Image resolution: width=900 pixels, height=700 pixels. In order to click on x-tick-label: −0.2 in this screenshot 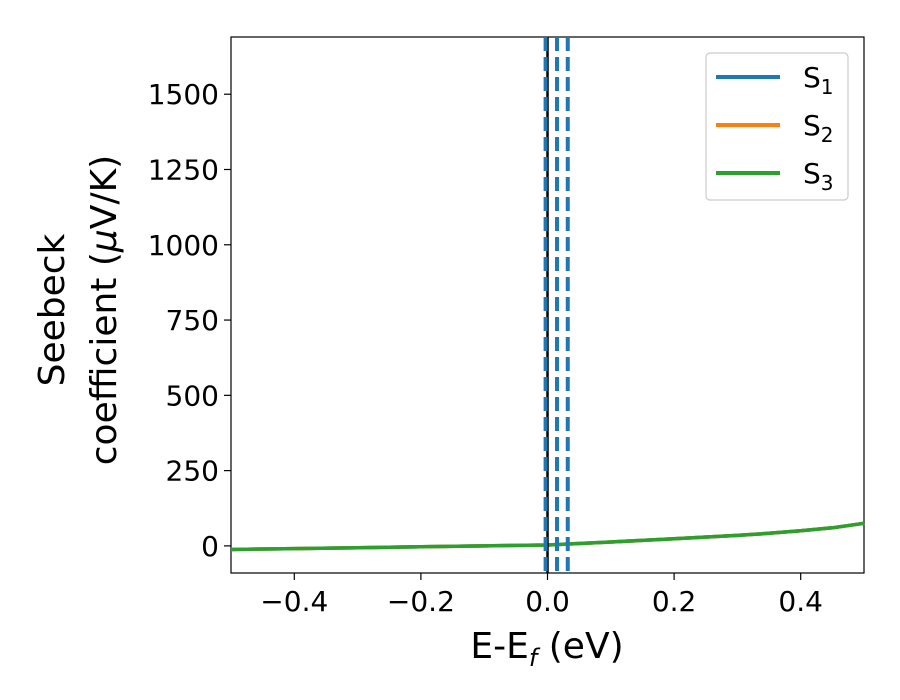, I will do `click(421, 601)`.